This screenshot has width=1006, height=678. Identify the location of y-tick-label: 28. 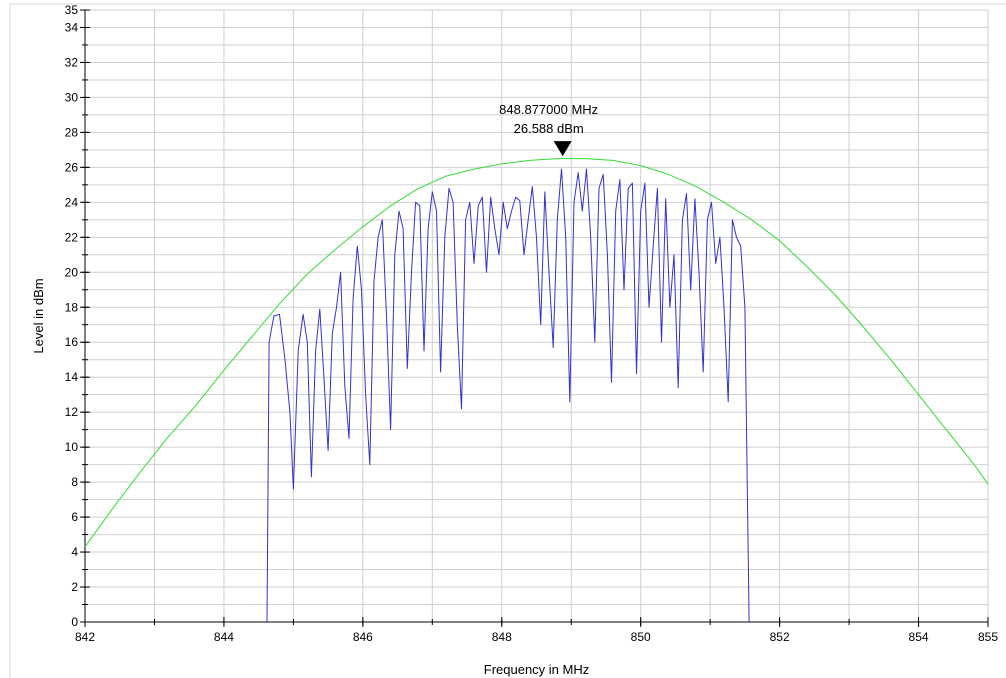
(72, 132).